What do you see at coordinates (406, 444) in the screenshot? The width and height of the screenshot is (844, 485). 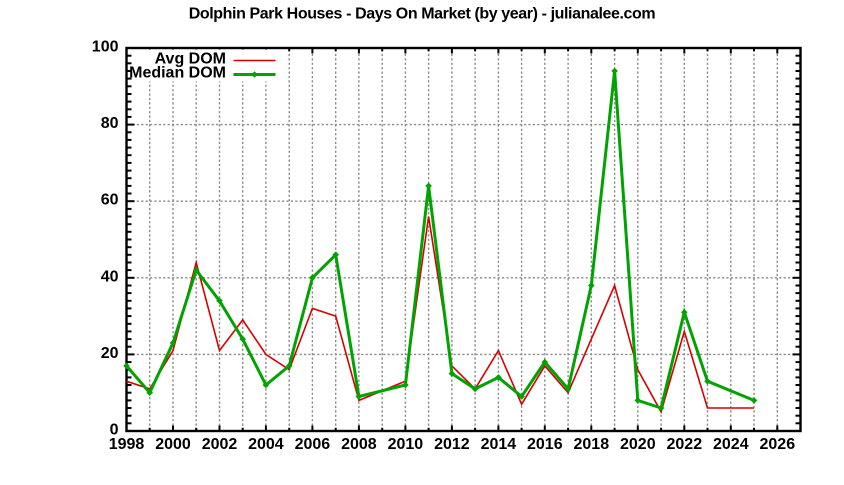 I see `svg-text: 2010` at bounding box center [406, 444].